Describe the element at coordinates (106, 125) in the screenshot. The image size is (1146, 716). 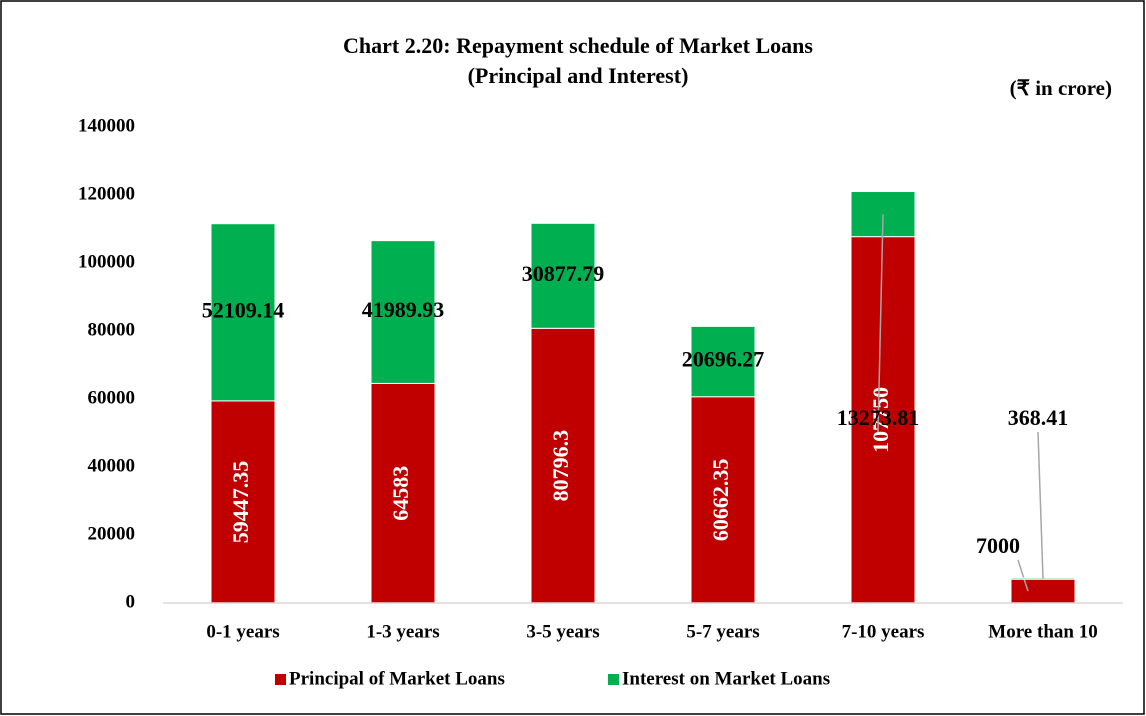
I see `y-tick-label: 140000` at that location.